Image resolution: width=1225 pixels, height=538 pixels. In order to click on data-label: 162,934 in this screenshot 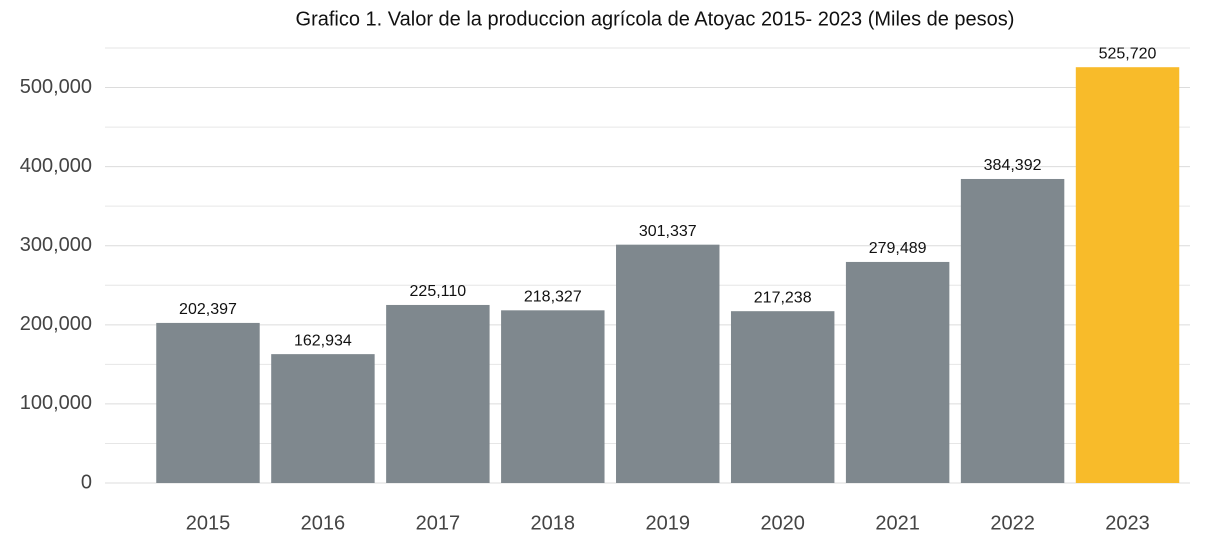, I will do `click(323, 340)`.